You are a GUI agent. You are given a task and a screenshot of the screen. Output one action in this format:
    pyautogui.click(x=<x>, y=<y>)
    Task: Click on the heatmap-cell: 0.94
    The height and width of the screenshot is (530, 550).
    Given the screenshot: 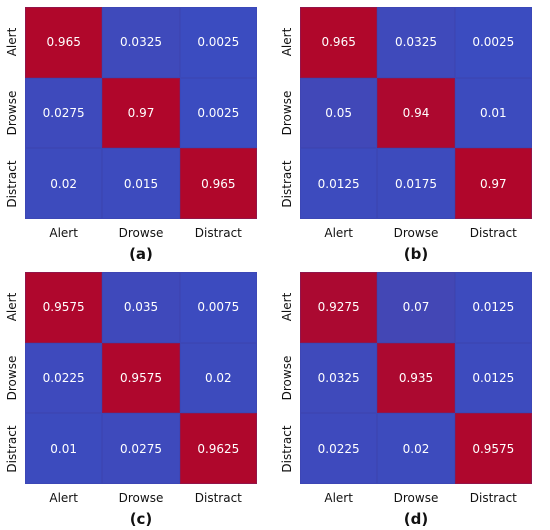 What is the action you would take?
    pyautogui.click(x=416, y=113)
    